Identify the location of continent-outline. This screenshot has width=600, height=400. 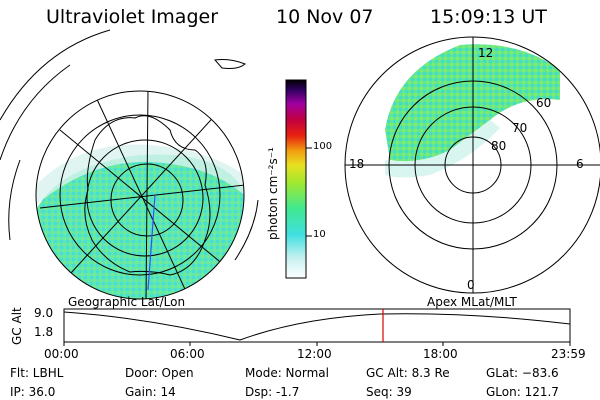
(147, 195).